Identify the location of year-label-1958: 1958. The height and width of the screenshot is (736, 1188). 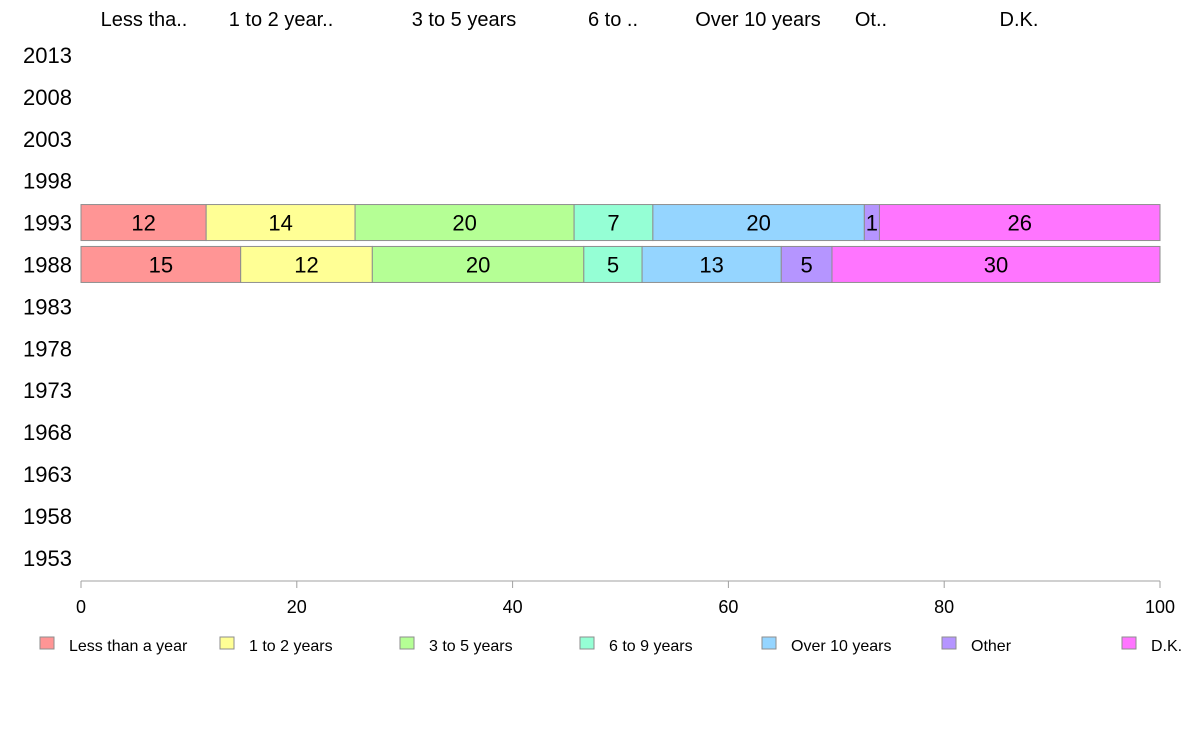
(47, 516).